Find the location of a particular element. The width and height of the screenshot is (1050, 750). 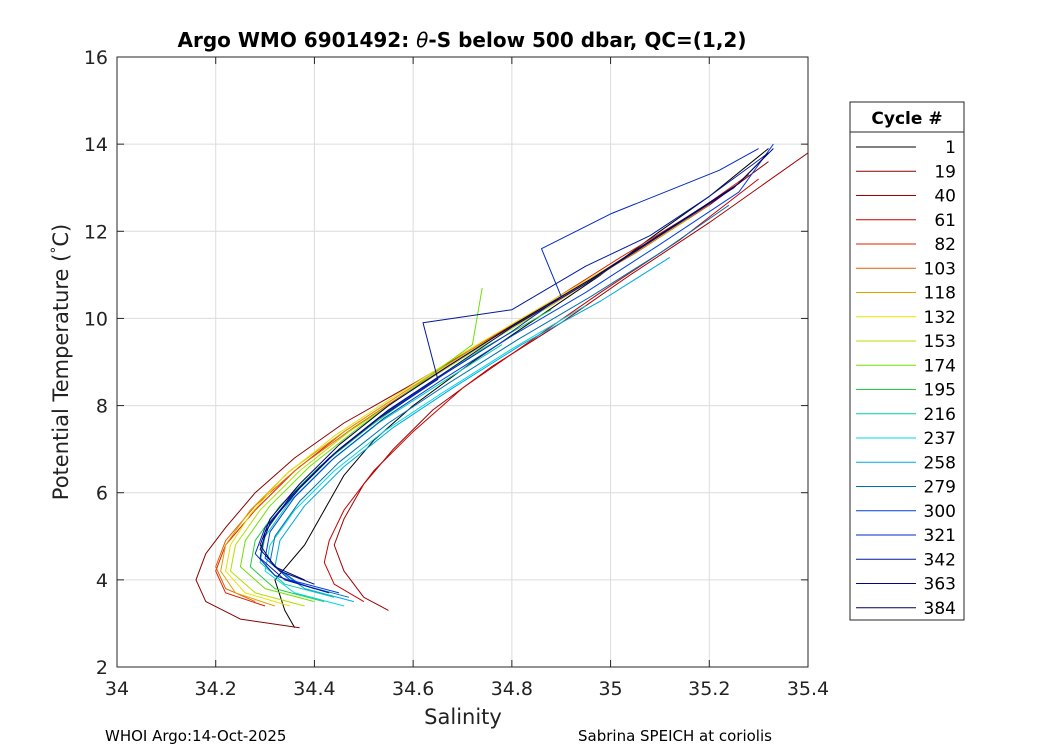

legend-label-19: 19 is located at coordinates (945, 172).